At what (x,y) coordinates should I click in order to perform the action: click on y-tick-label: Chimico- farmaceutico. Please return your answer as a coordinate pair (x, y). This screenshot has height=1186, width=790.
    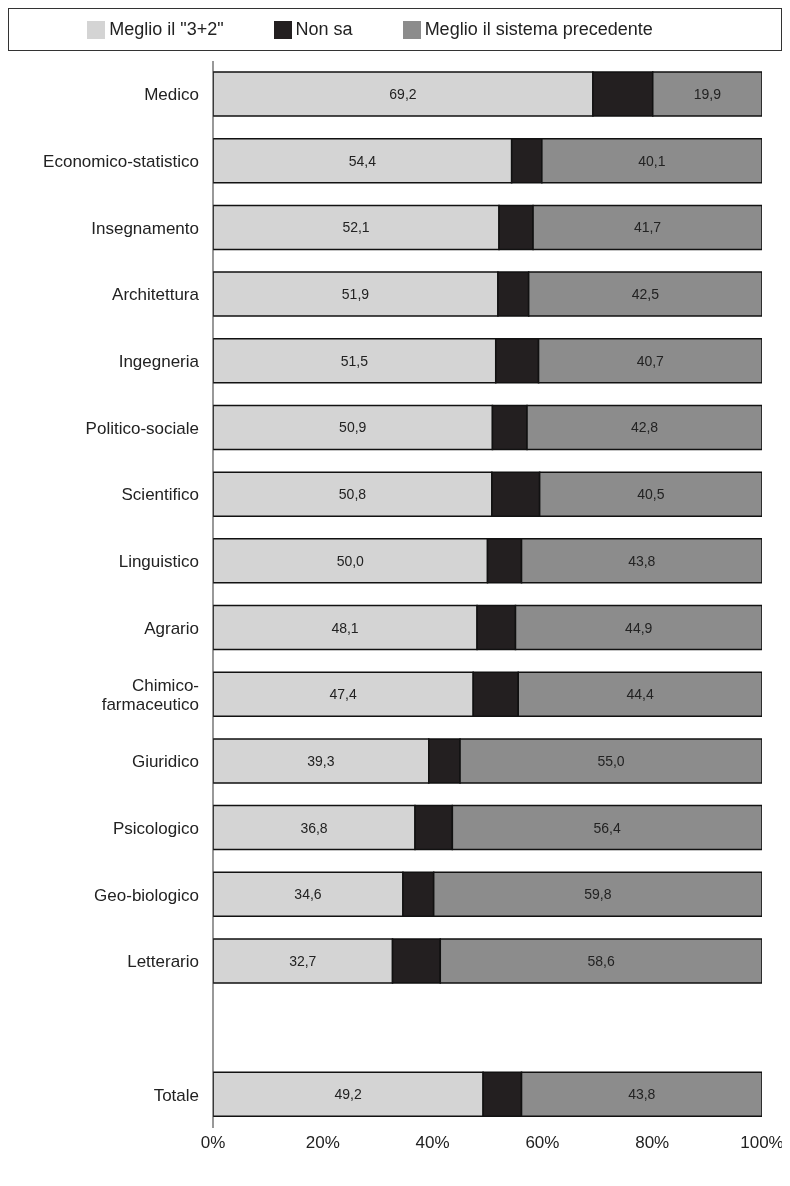
    Looking at the image, I should click on (150, 694).